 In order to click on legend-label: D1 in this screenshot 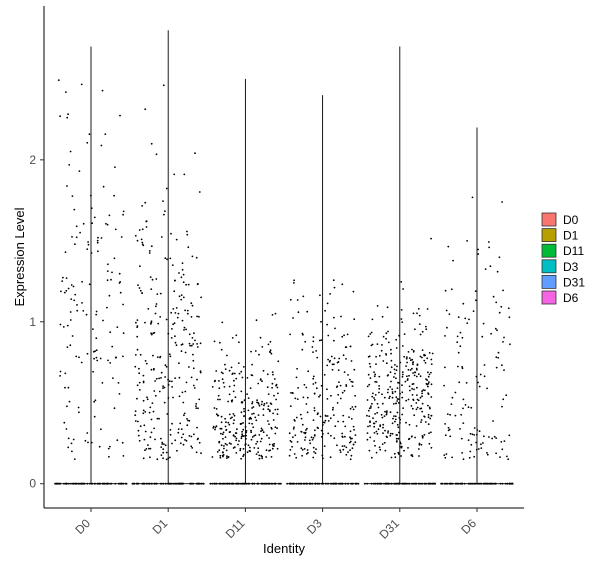, I will do `click(571, 236)`.